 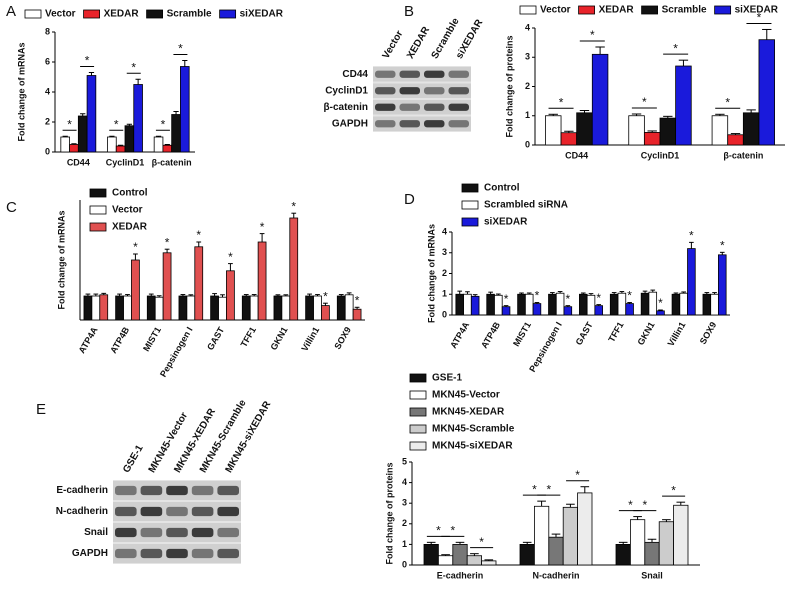 What do you see at coordinates (355, 74) in the screenshot?
I see `row-label: CD44` at bounding box center [355, 74].